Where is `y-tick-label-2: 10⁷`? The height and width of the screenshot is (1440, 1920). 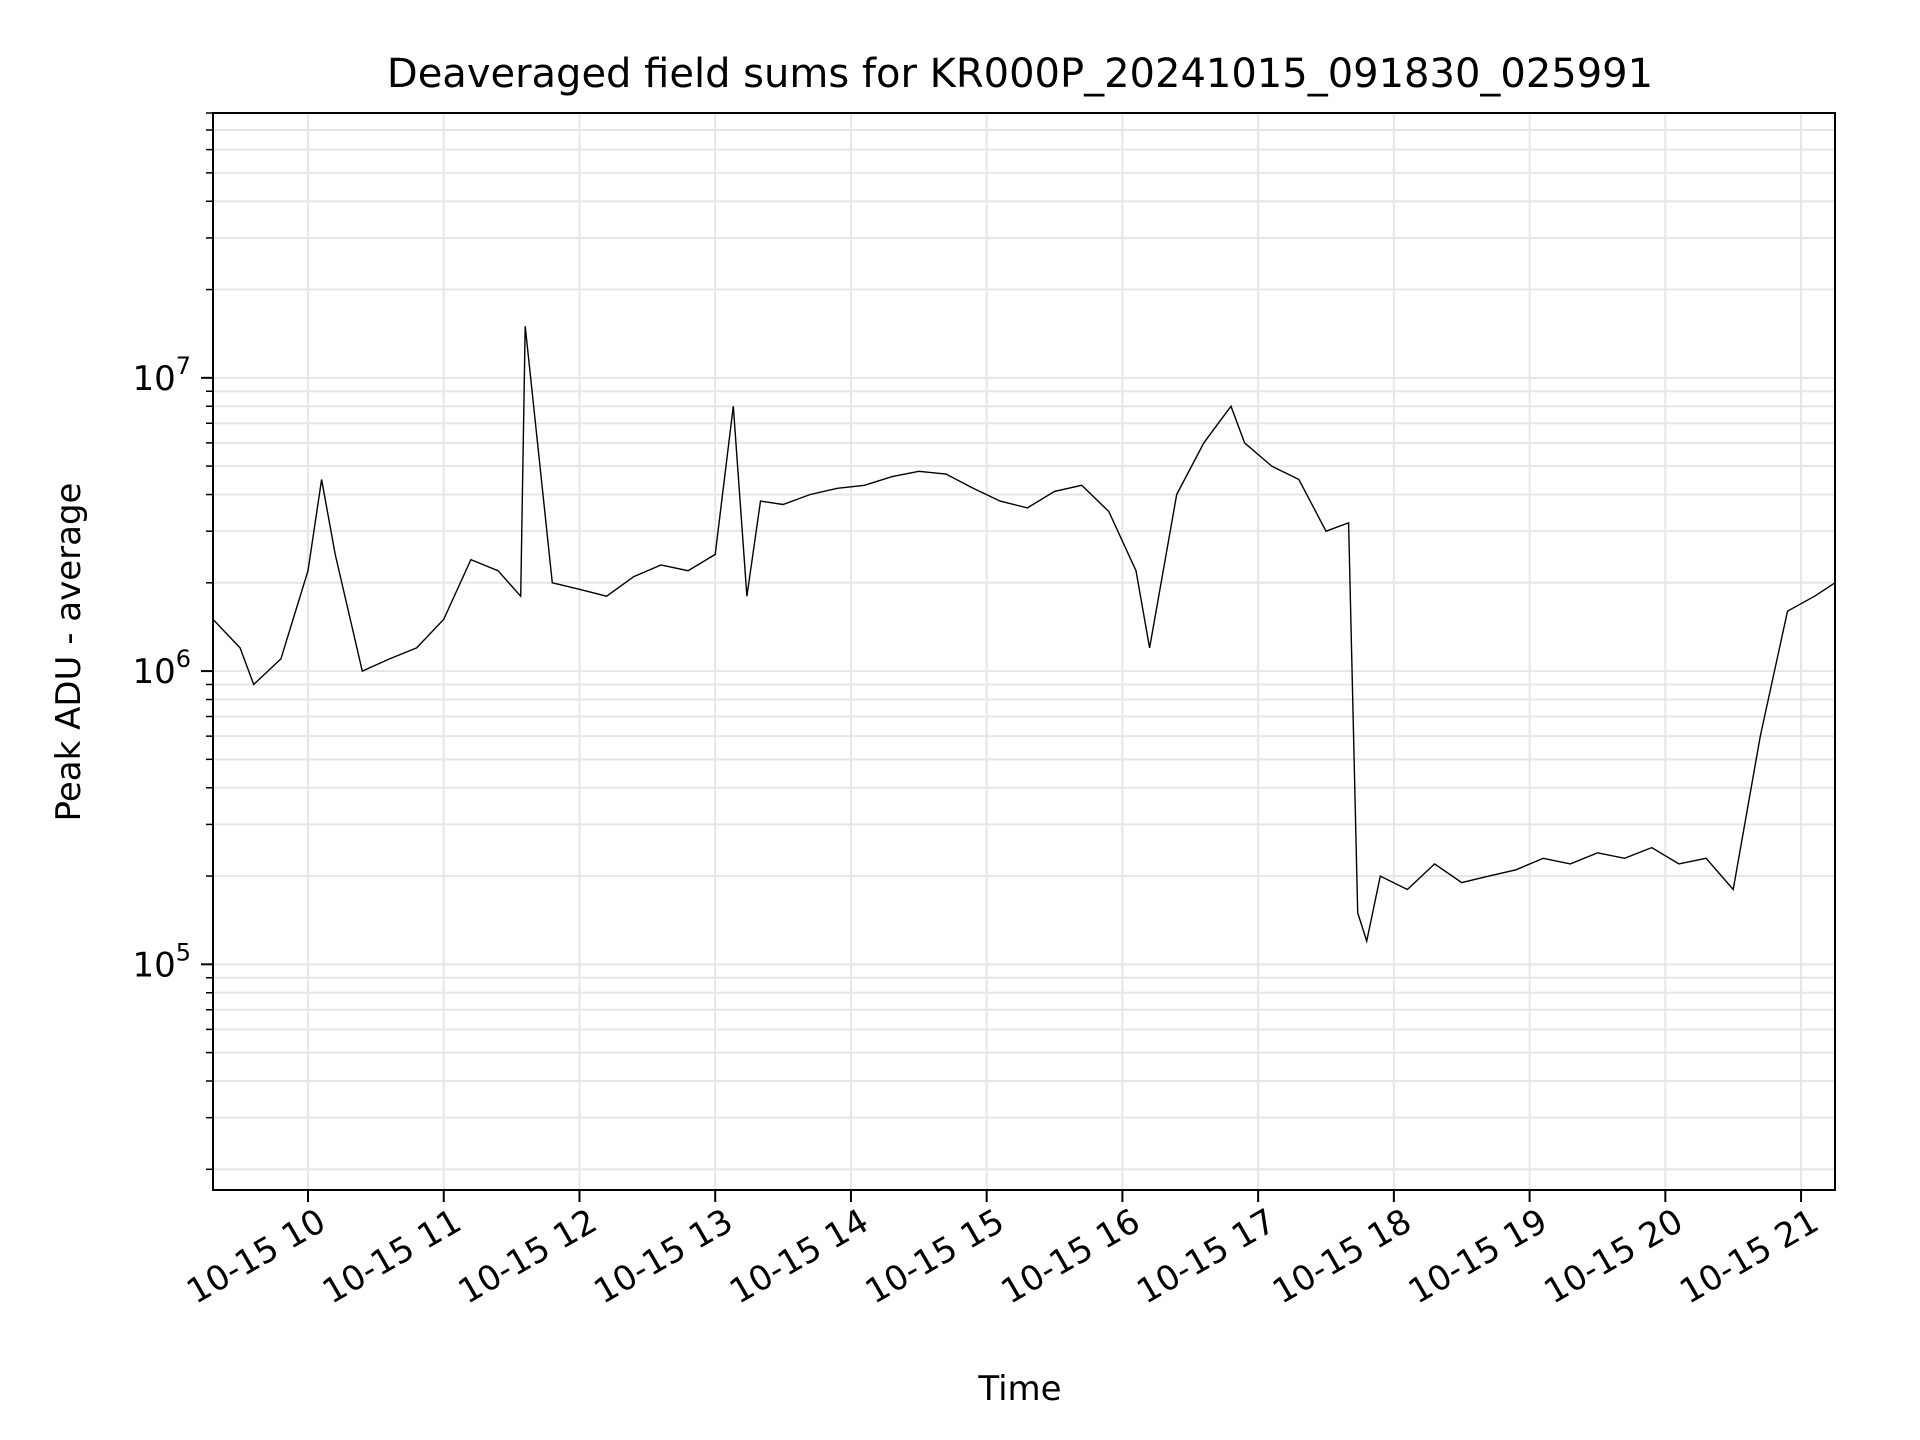
y-tick-label-2: 10⁷ is located at coordinates (161, 375).